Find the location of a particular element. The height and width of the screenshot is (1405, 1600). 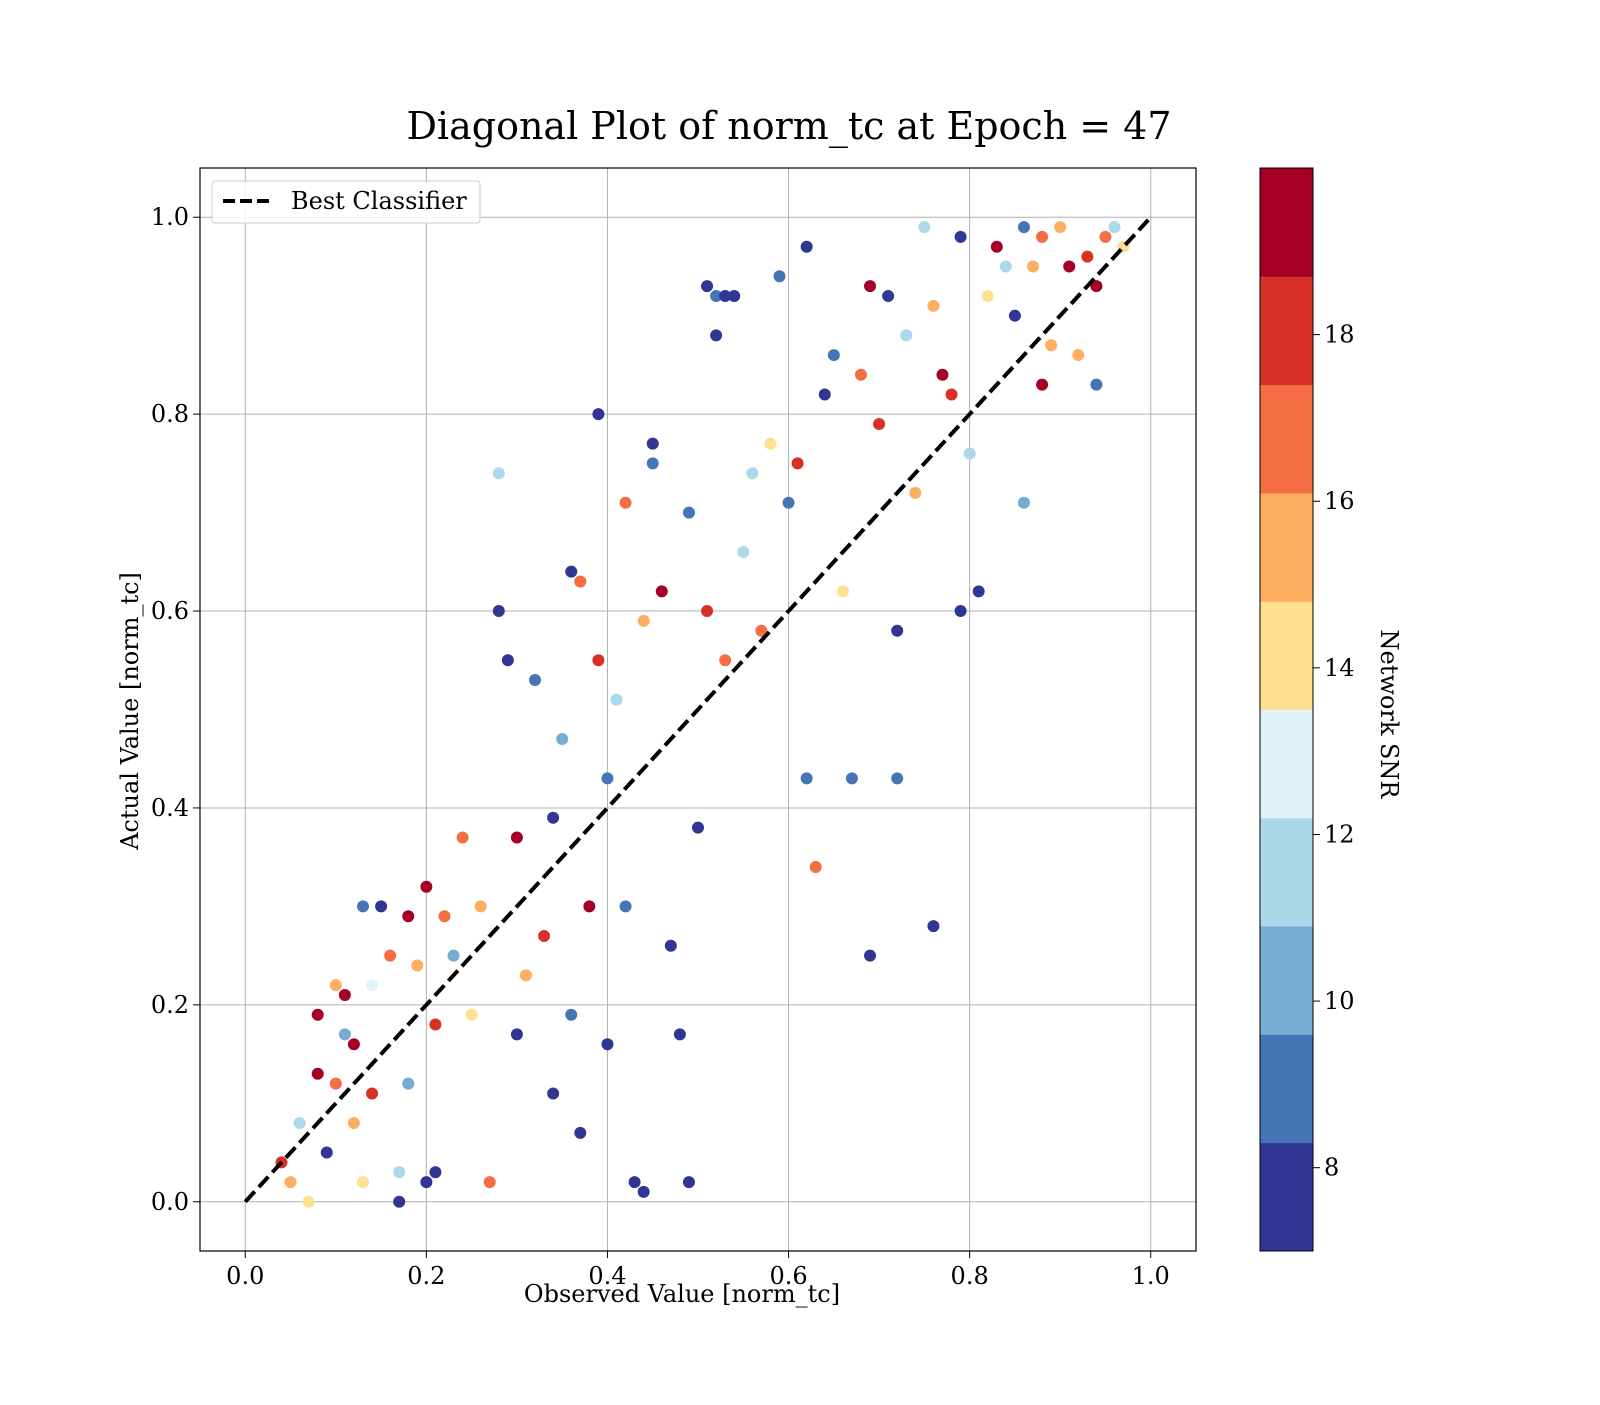

x-axis-label: Observed Value [norm_tc] is located at coordinates (682, 1294).